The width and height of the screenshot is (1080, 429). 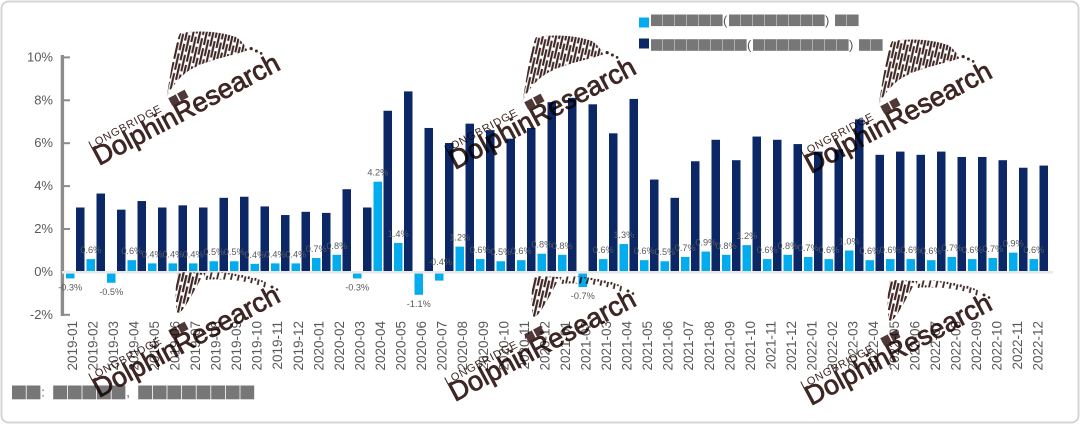 I want to click on svg-text: 8%, so click(x=43, y=99).